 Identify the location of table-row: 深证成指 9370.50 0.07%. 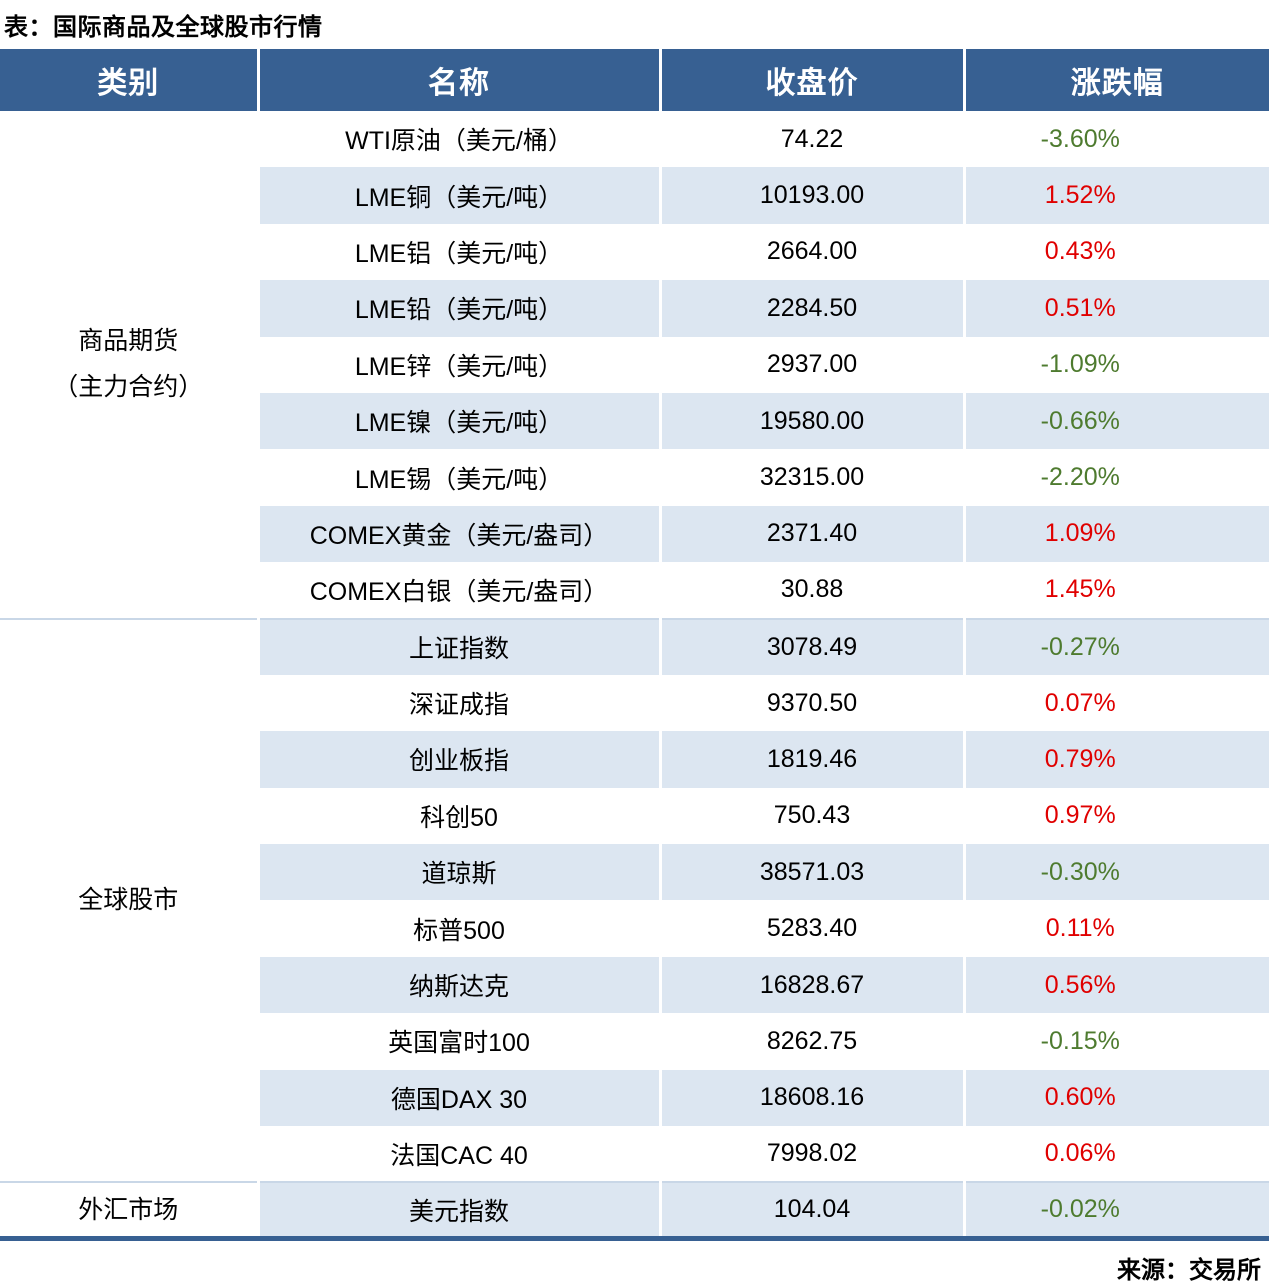
(634, 703).